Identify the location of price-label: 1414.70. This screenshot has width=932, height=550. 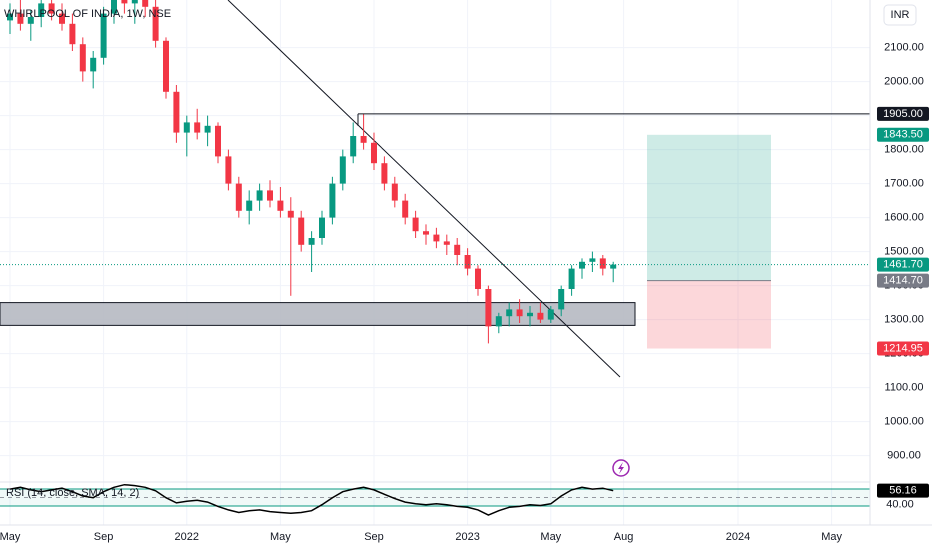
(903, 281).